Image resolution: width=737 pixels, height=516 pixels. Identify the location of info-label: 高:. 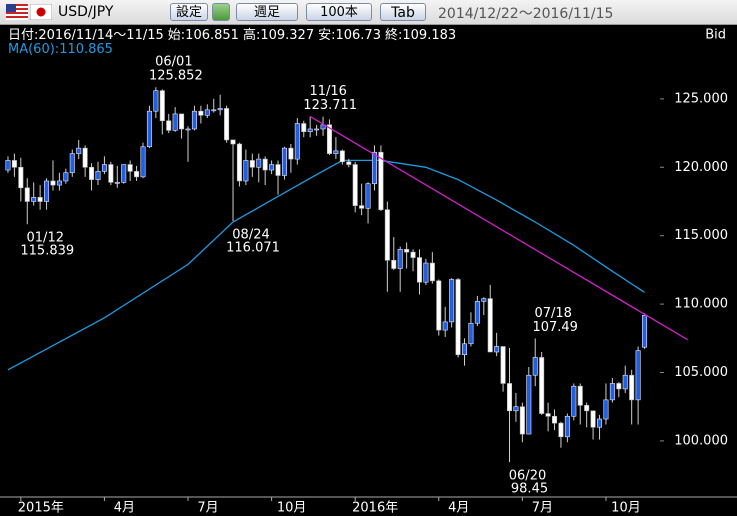
(251, 35).